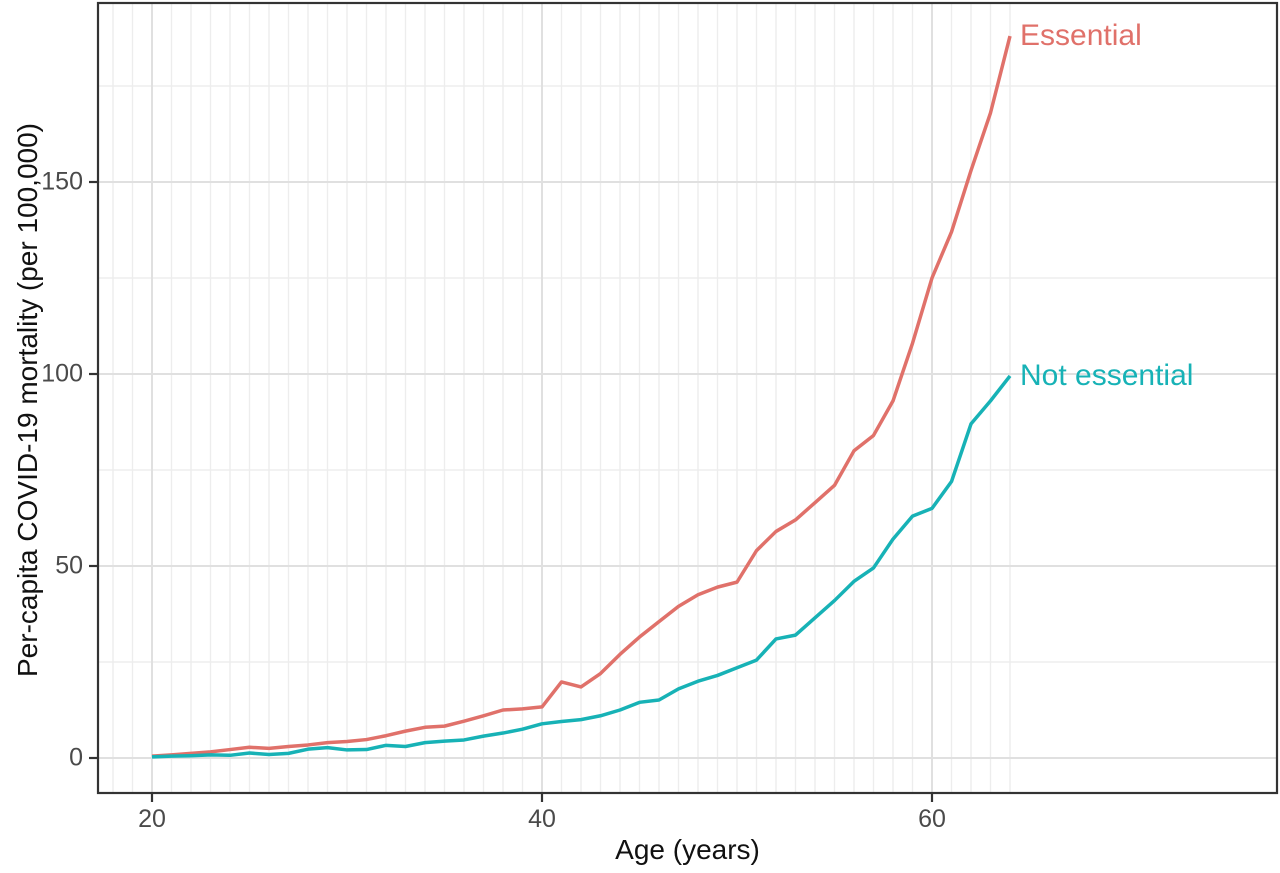  Describe the element at coordinates (152, 819) in the screenshot. I see `x-tick-label-20: 20` at that location.